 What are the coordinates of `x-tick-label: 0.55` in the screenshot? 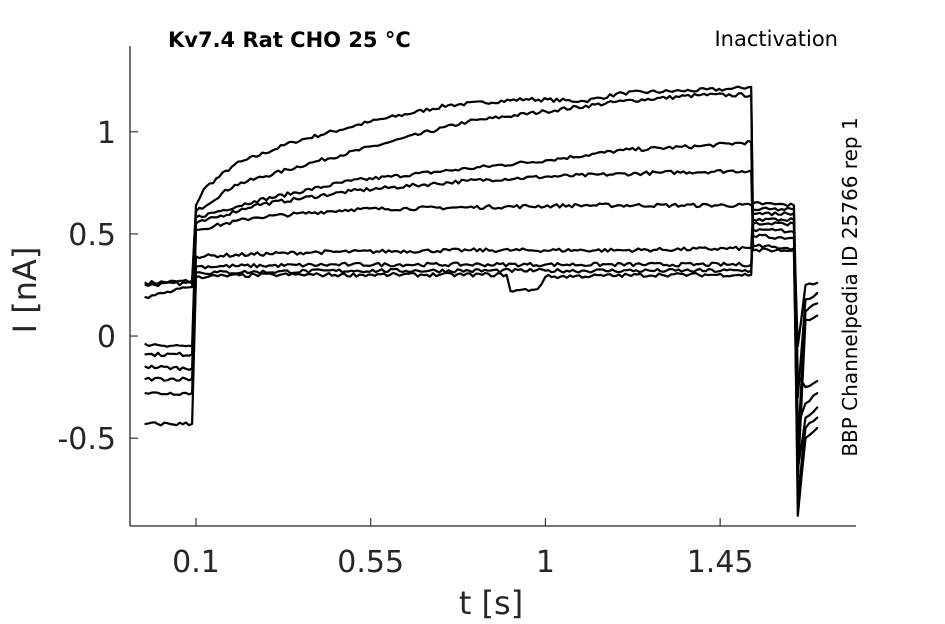 It's located at (370, 562).